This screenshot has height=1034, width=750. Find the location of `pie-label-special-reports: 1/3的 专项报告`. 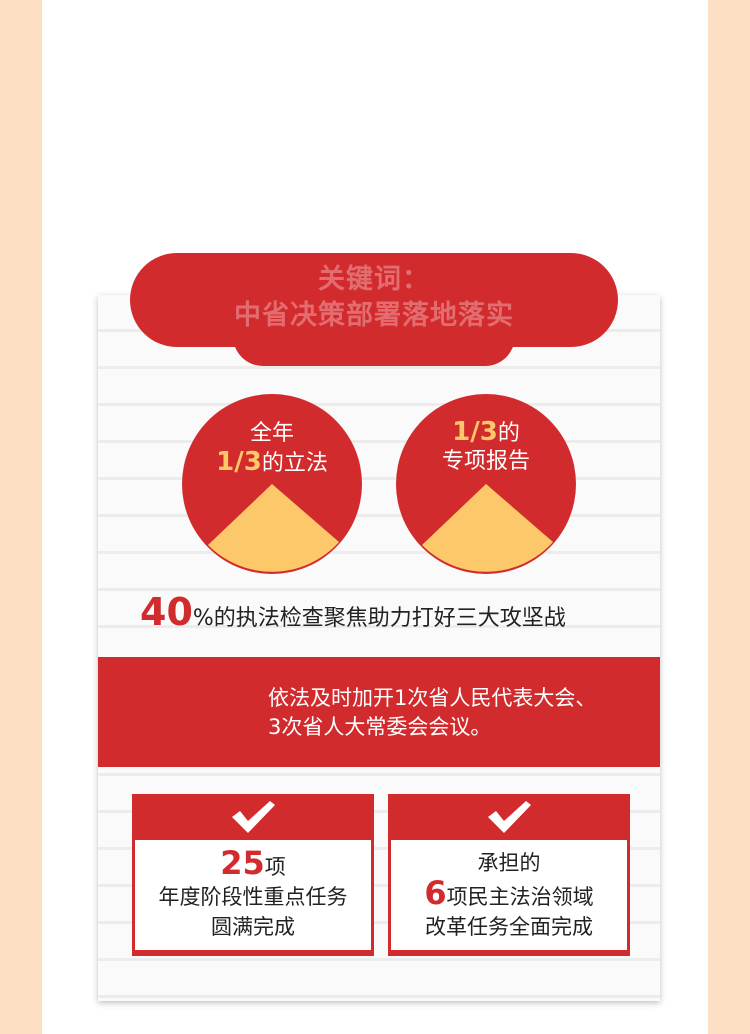

pie-label-special-reports: 1/3的 专项报告 is located at coordinates (486, 447).